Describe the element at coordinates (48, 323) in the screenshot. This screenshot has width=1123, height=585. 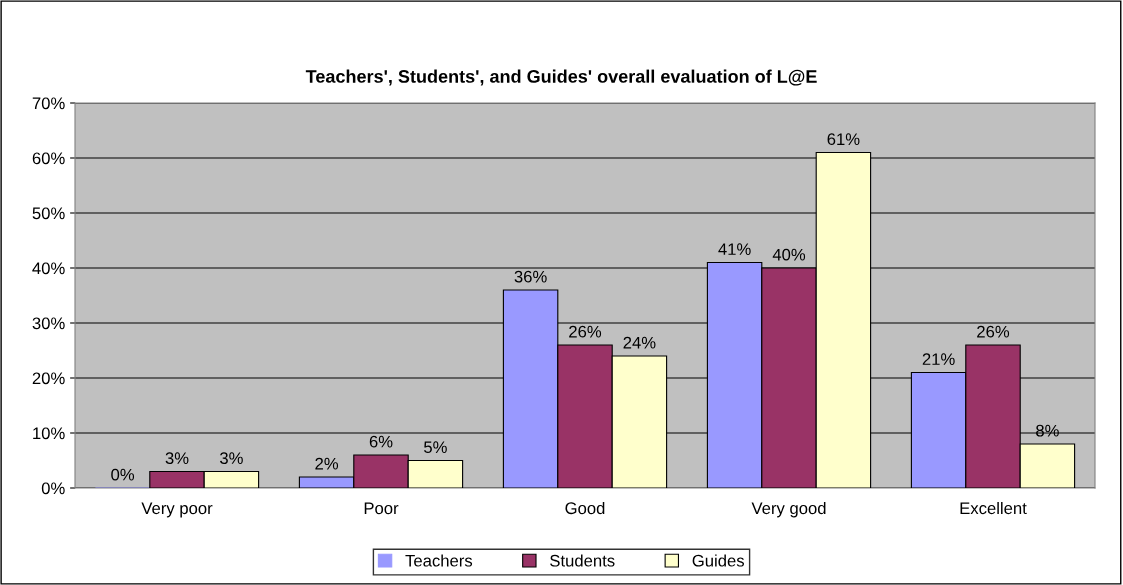
I see `y-tick-label: 30%` at that location.